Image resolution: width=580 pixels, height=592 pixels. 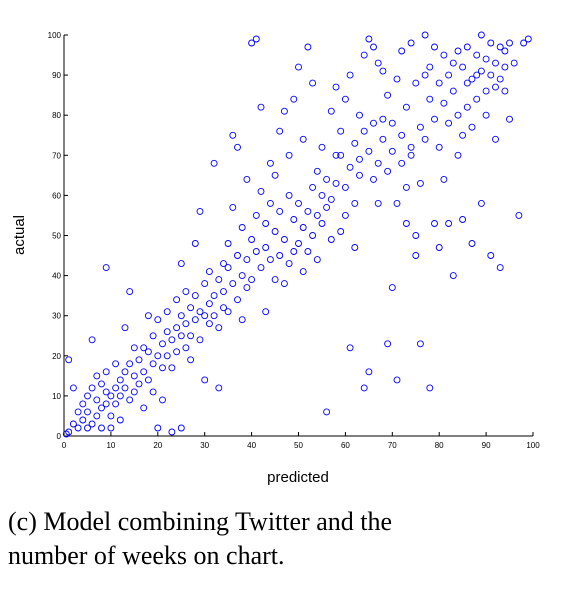 What do you see at coordinates (56, 396) in the screenshot?
I see `y-tick-label: 10` at bounding box center [56, 396].